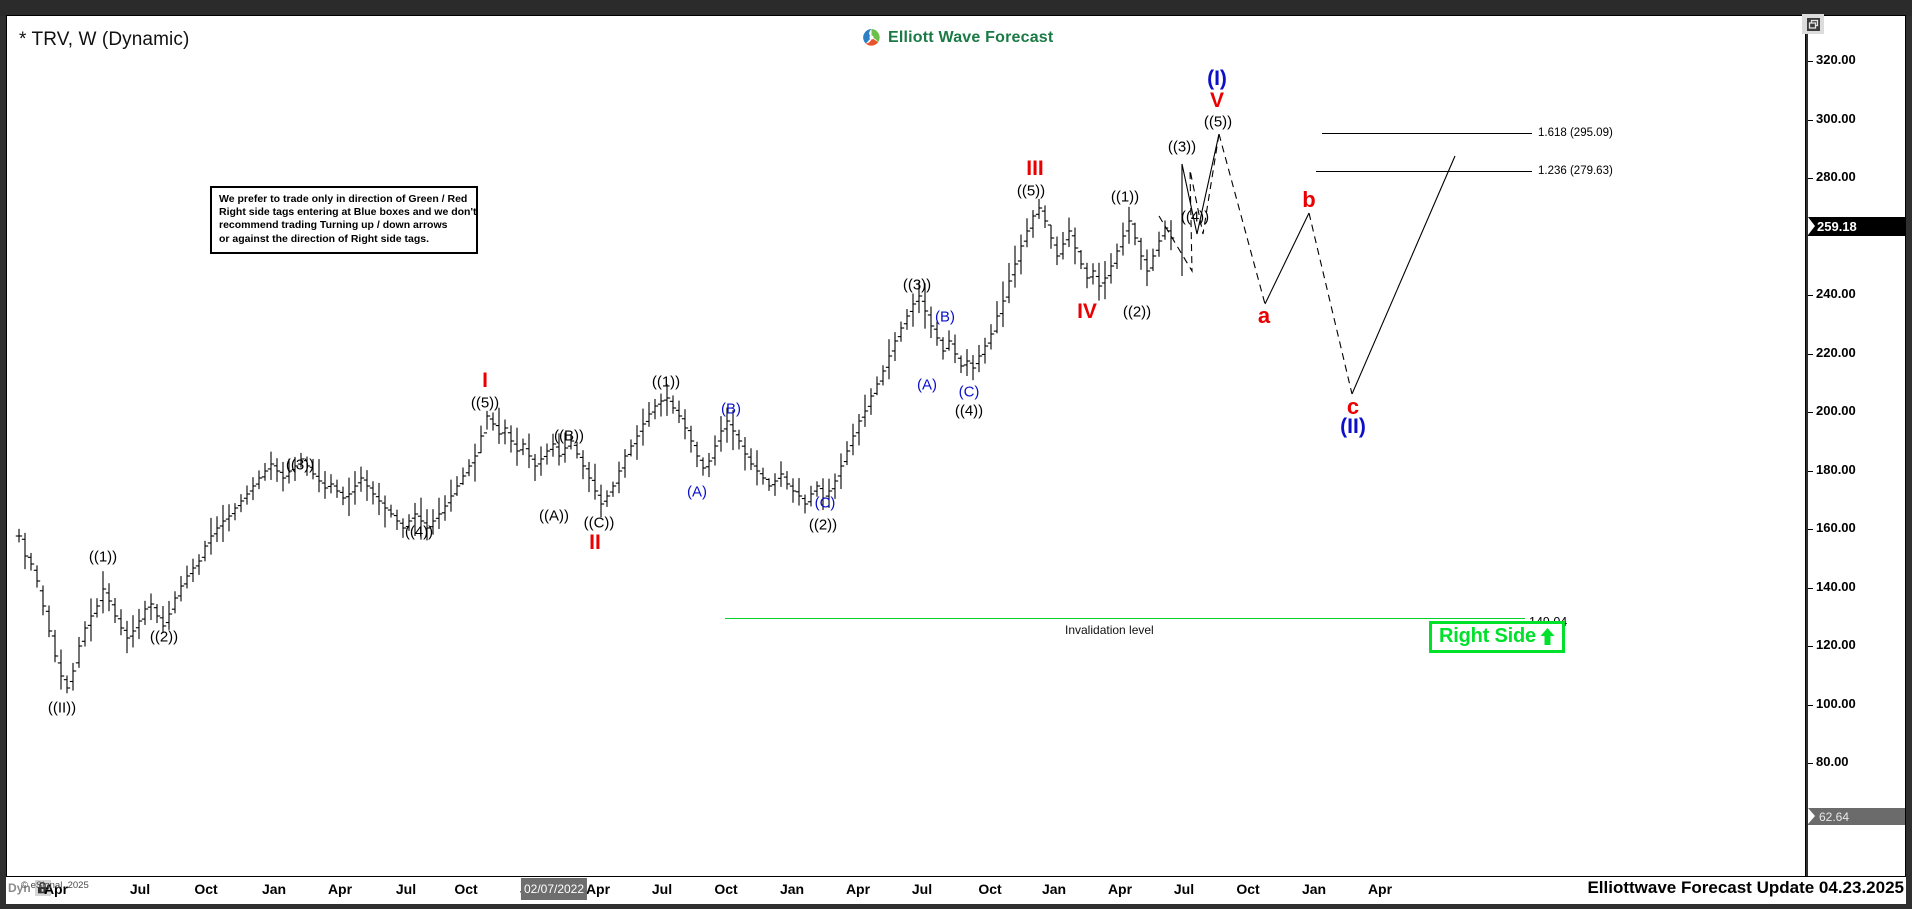  Describe the element at coordinates (1832, 761) in the screenshot. I see `tick-label: 80.00` at that location.